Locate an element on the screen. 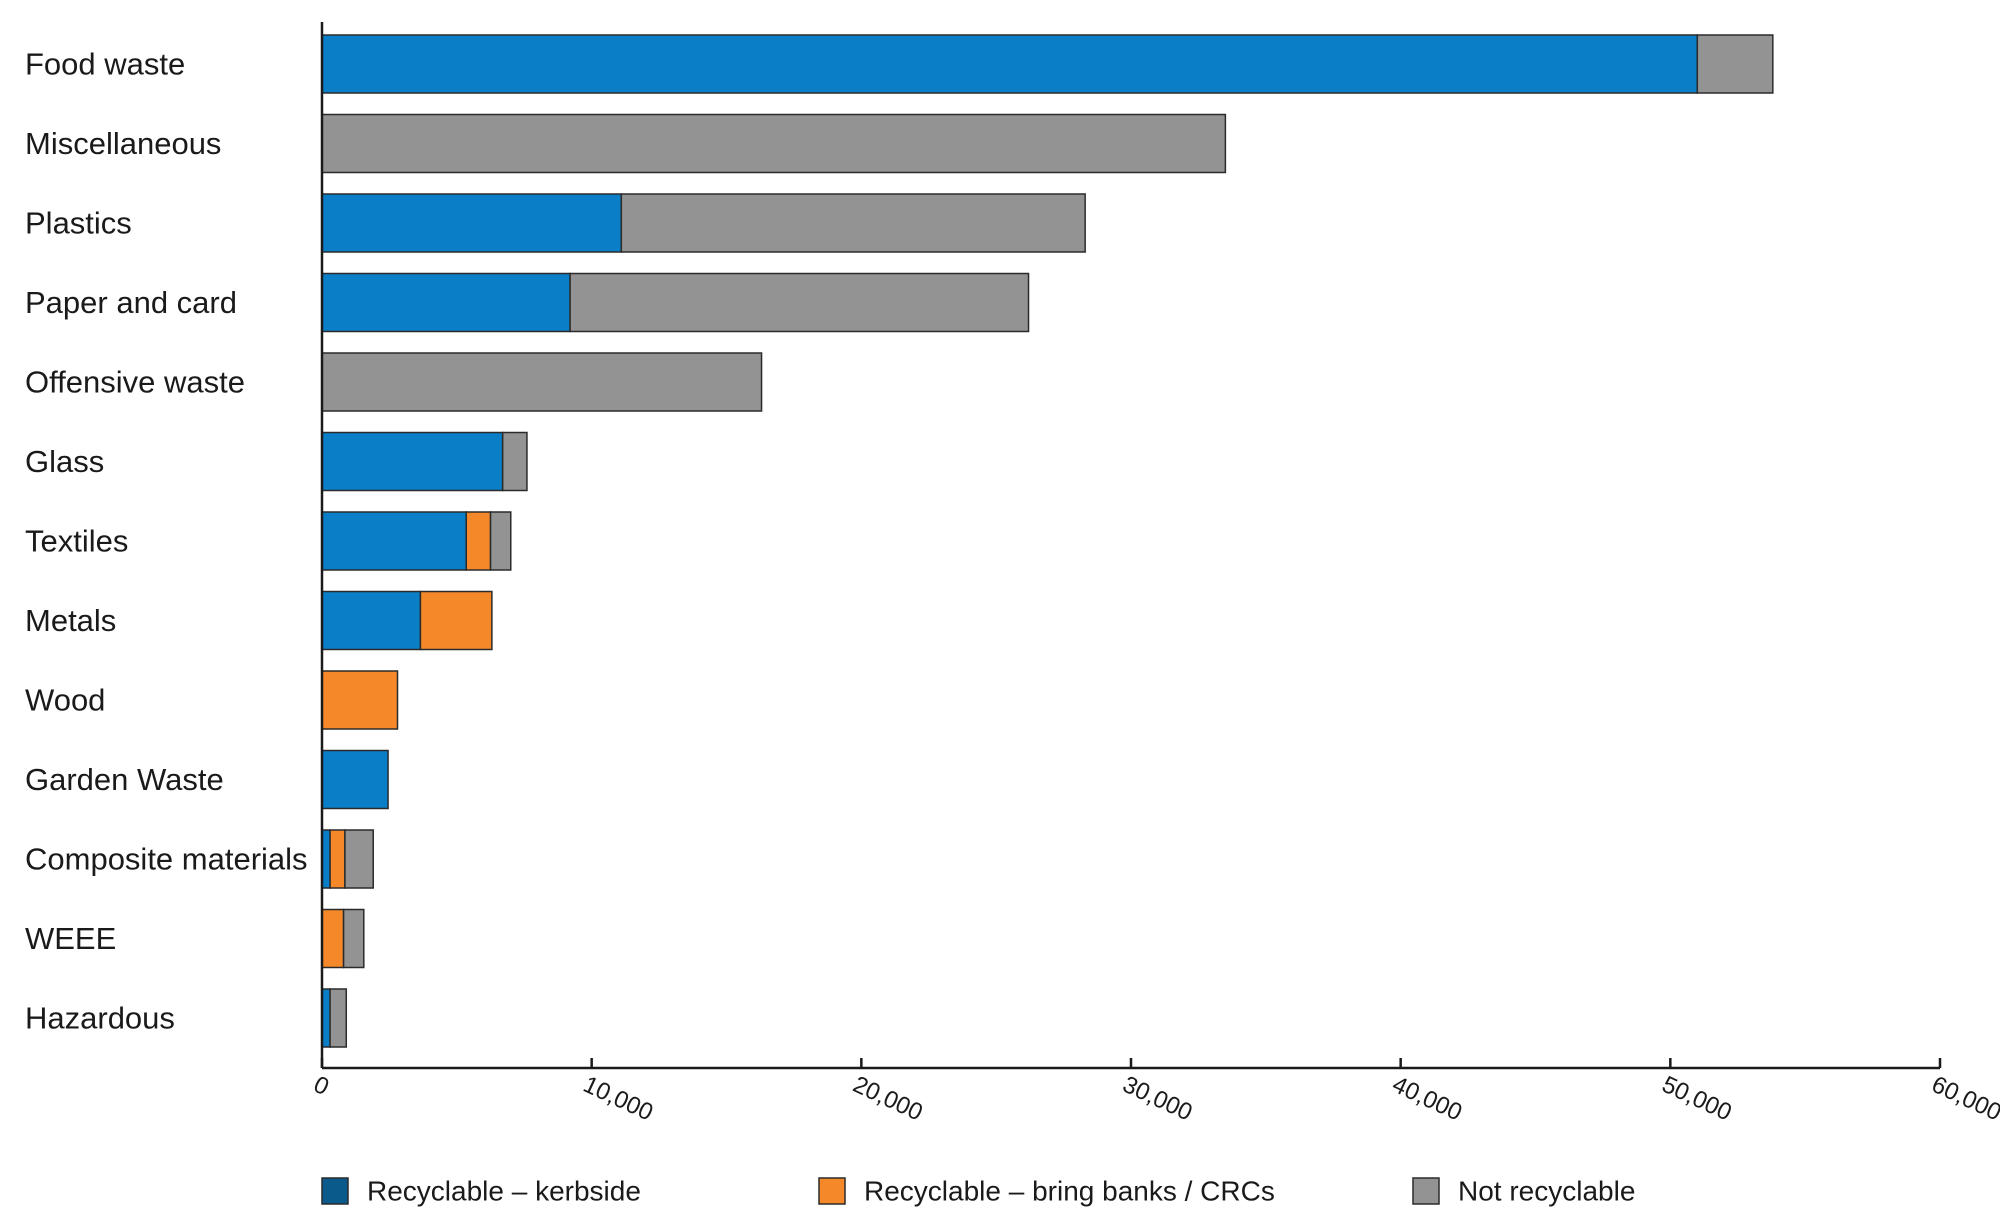 The width and height of the screenshot is (2000, 1222). category-label: Paper and card is located at coordinates (131, 302).